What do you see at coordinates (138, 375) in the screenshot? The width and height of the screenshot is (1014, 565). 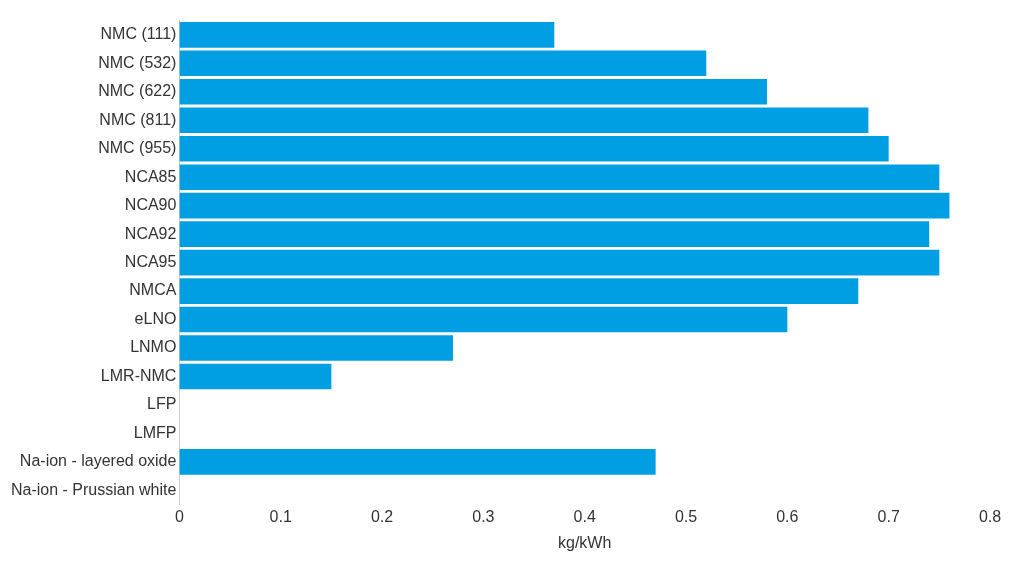 I see `y-tick-label: LMR-NMC` at bounding box center [138, 375].